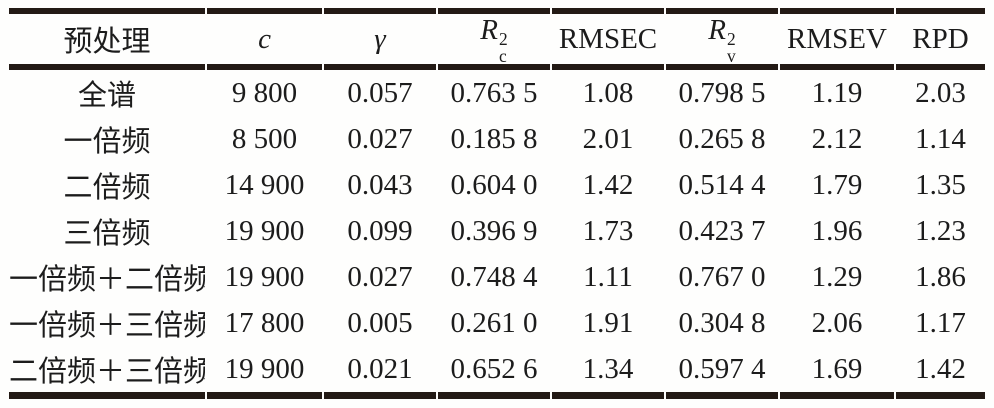 This screenshot has height=408, width=994. Describe the element at coordinates (494, 230) in the screenshot. I see `cell-r2c: 0.396 9` at that location.